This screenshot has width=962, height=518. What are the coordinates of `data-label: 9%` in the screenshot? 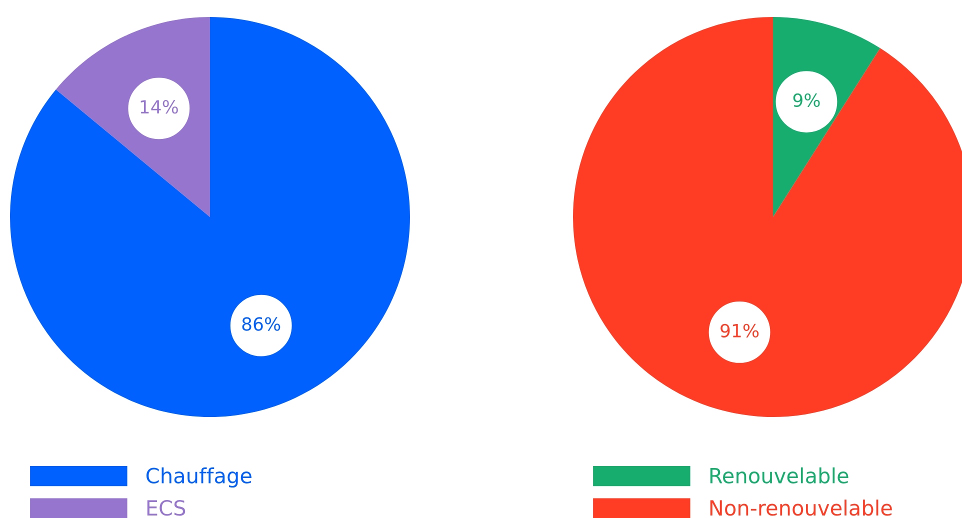 It's located at (806, 100).